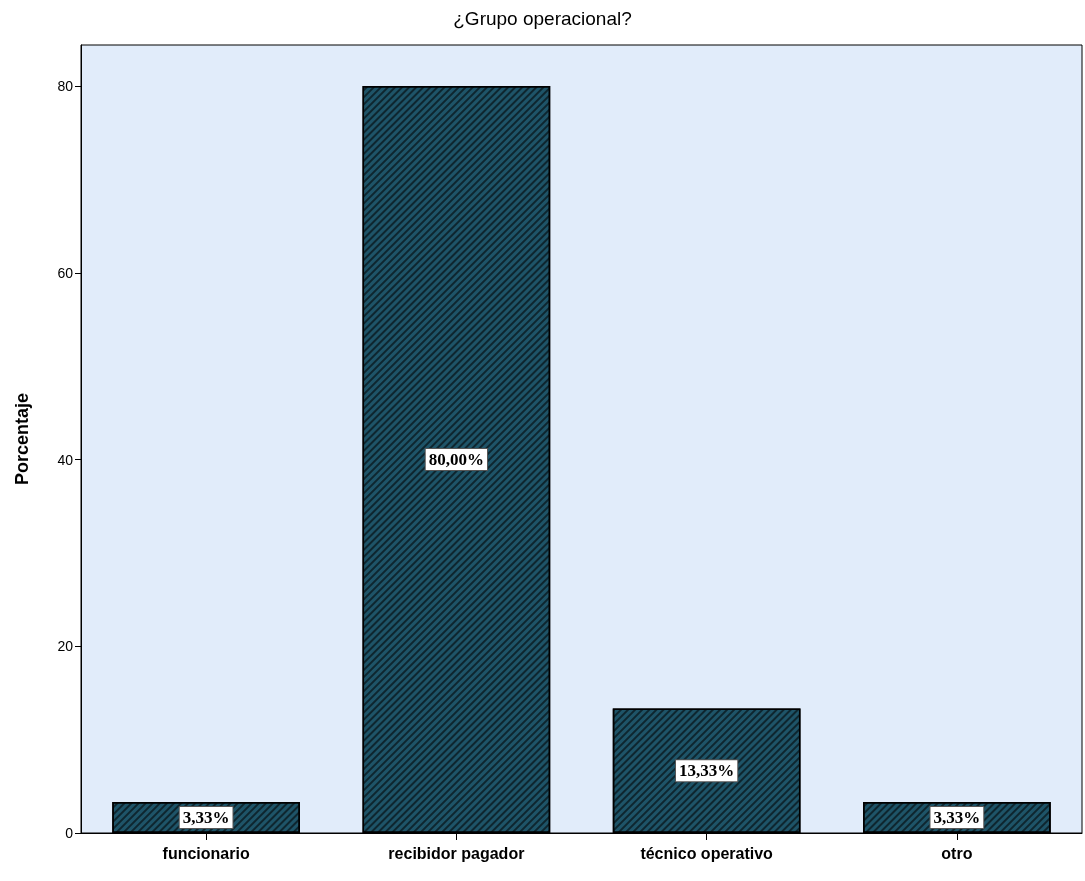 Image resolution: width=1085 pixels, height=881 pixels. Describe the element at coordinates (65, 272) in the screenshot. I see `y-tick-label: 60` at that location.